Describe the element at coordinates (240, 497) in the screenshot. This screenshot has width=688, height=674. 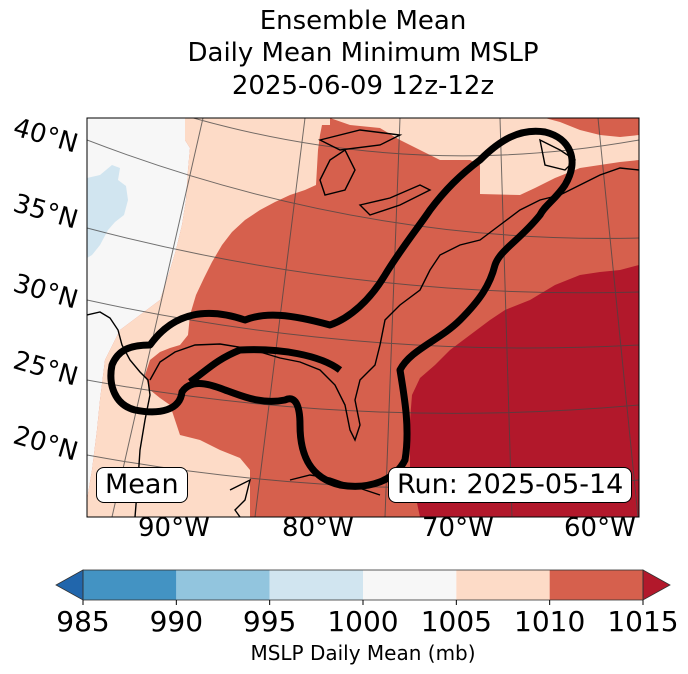
I see `coast-yucatan` at that location.